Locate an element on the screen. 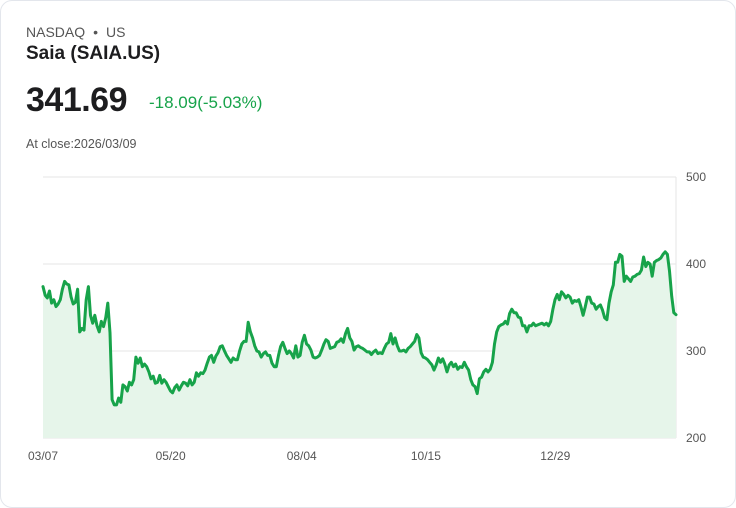  stock-name: Saia (SAIA.US) is located at coordinates (93, 53).